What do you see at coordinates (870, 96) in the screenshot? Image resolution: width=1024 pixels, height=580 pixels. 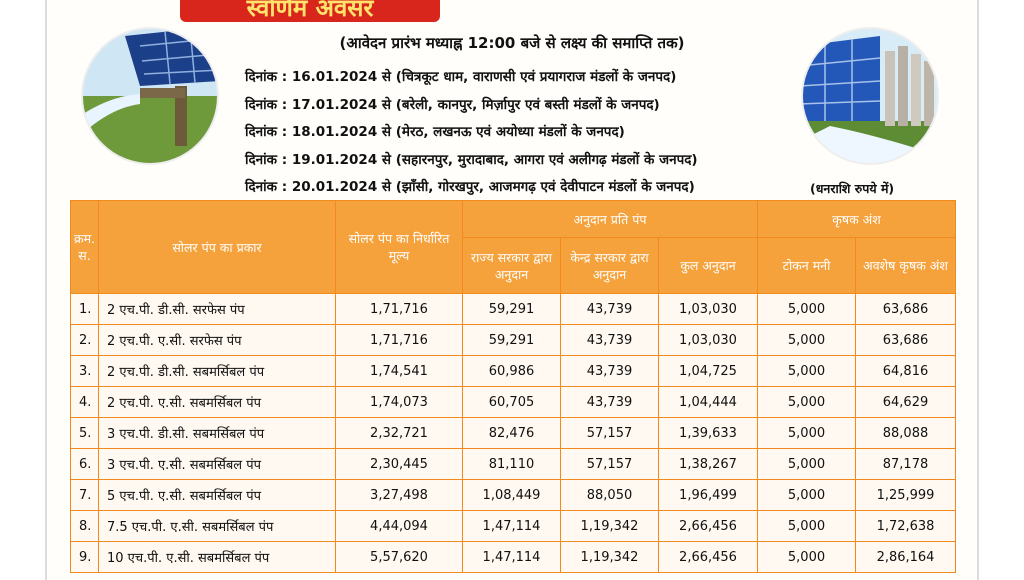 I see `solar-pump-image-right` at bounding box center [870, 96].